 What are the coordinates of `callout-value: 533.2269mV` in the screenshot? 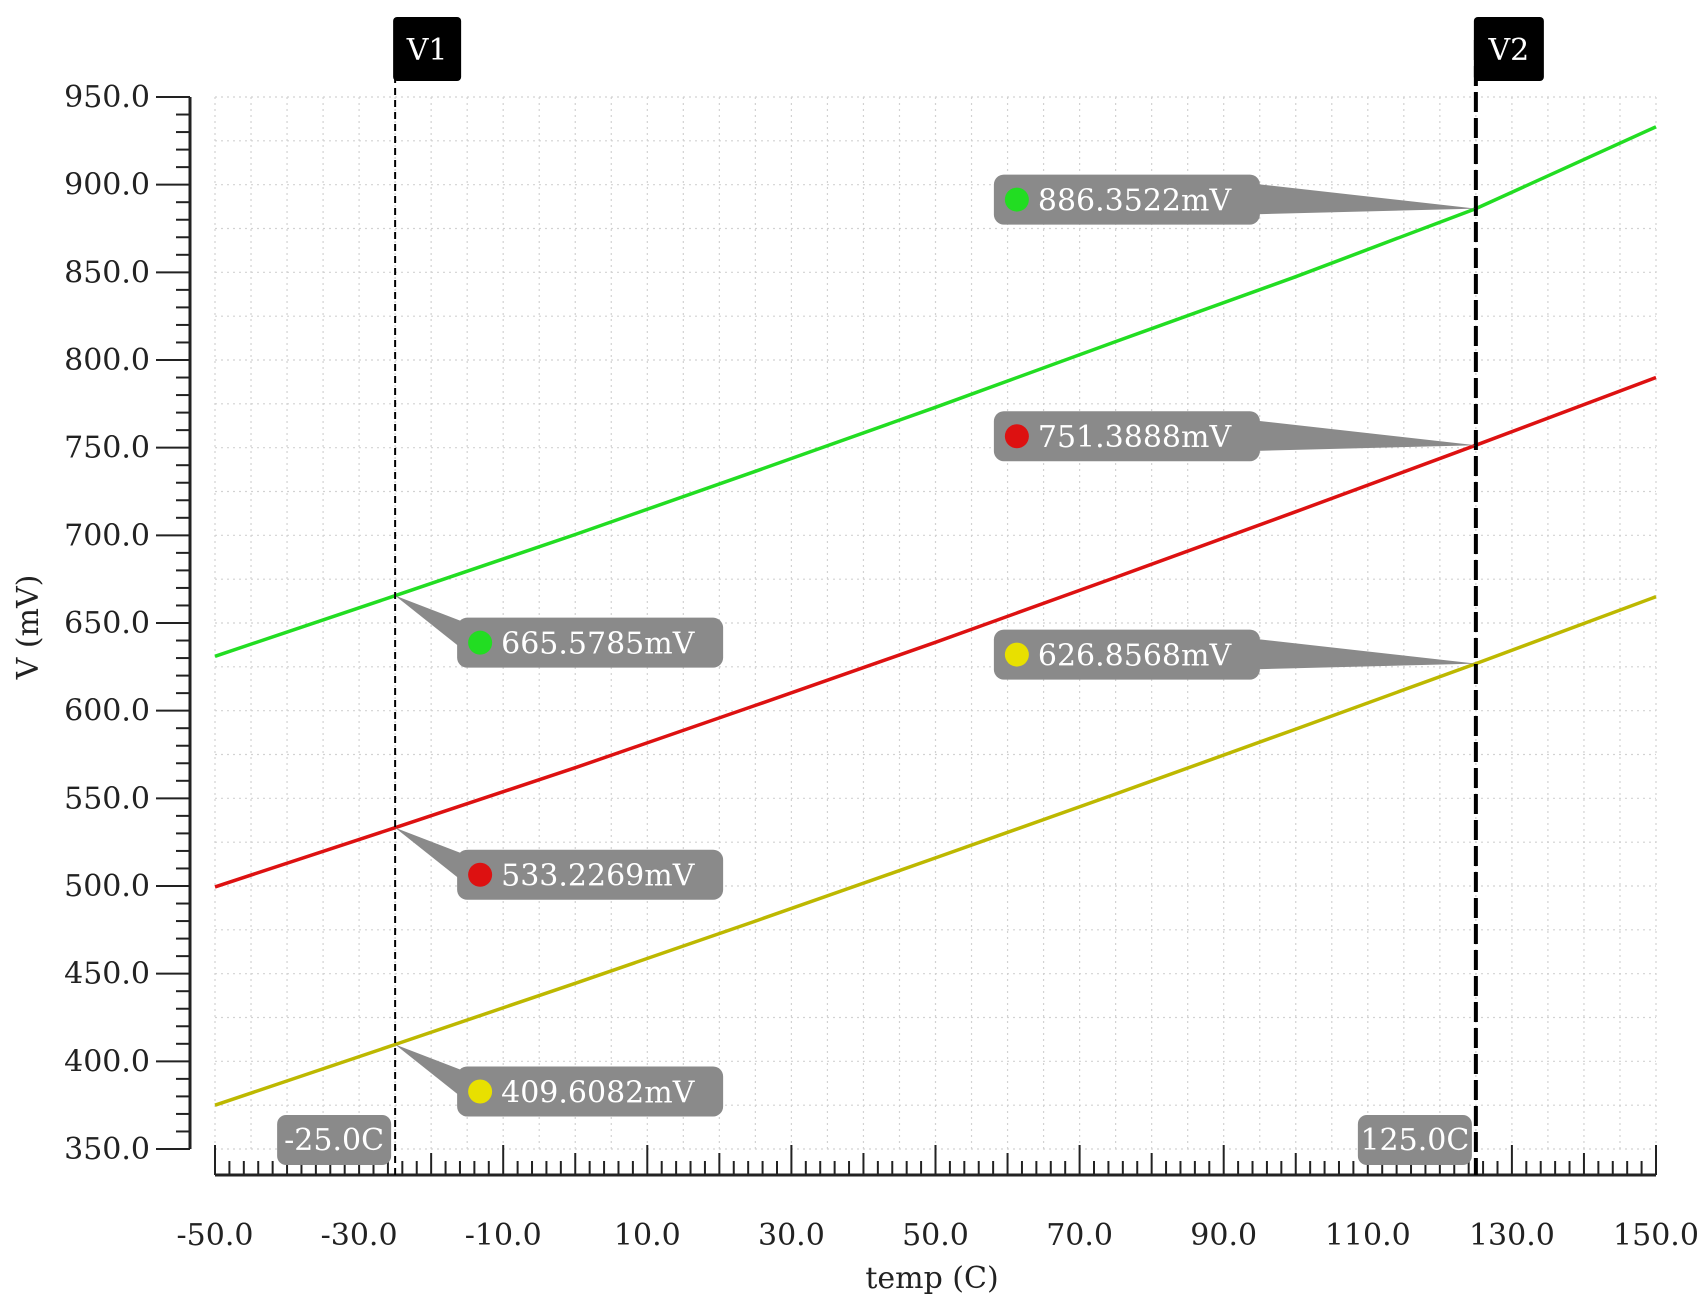 It's located at (598, 876).